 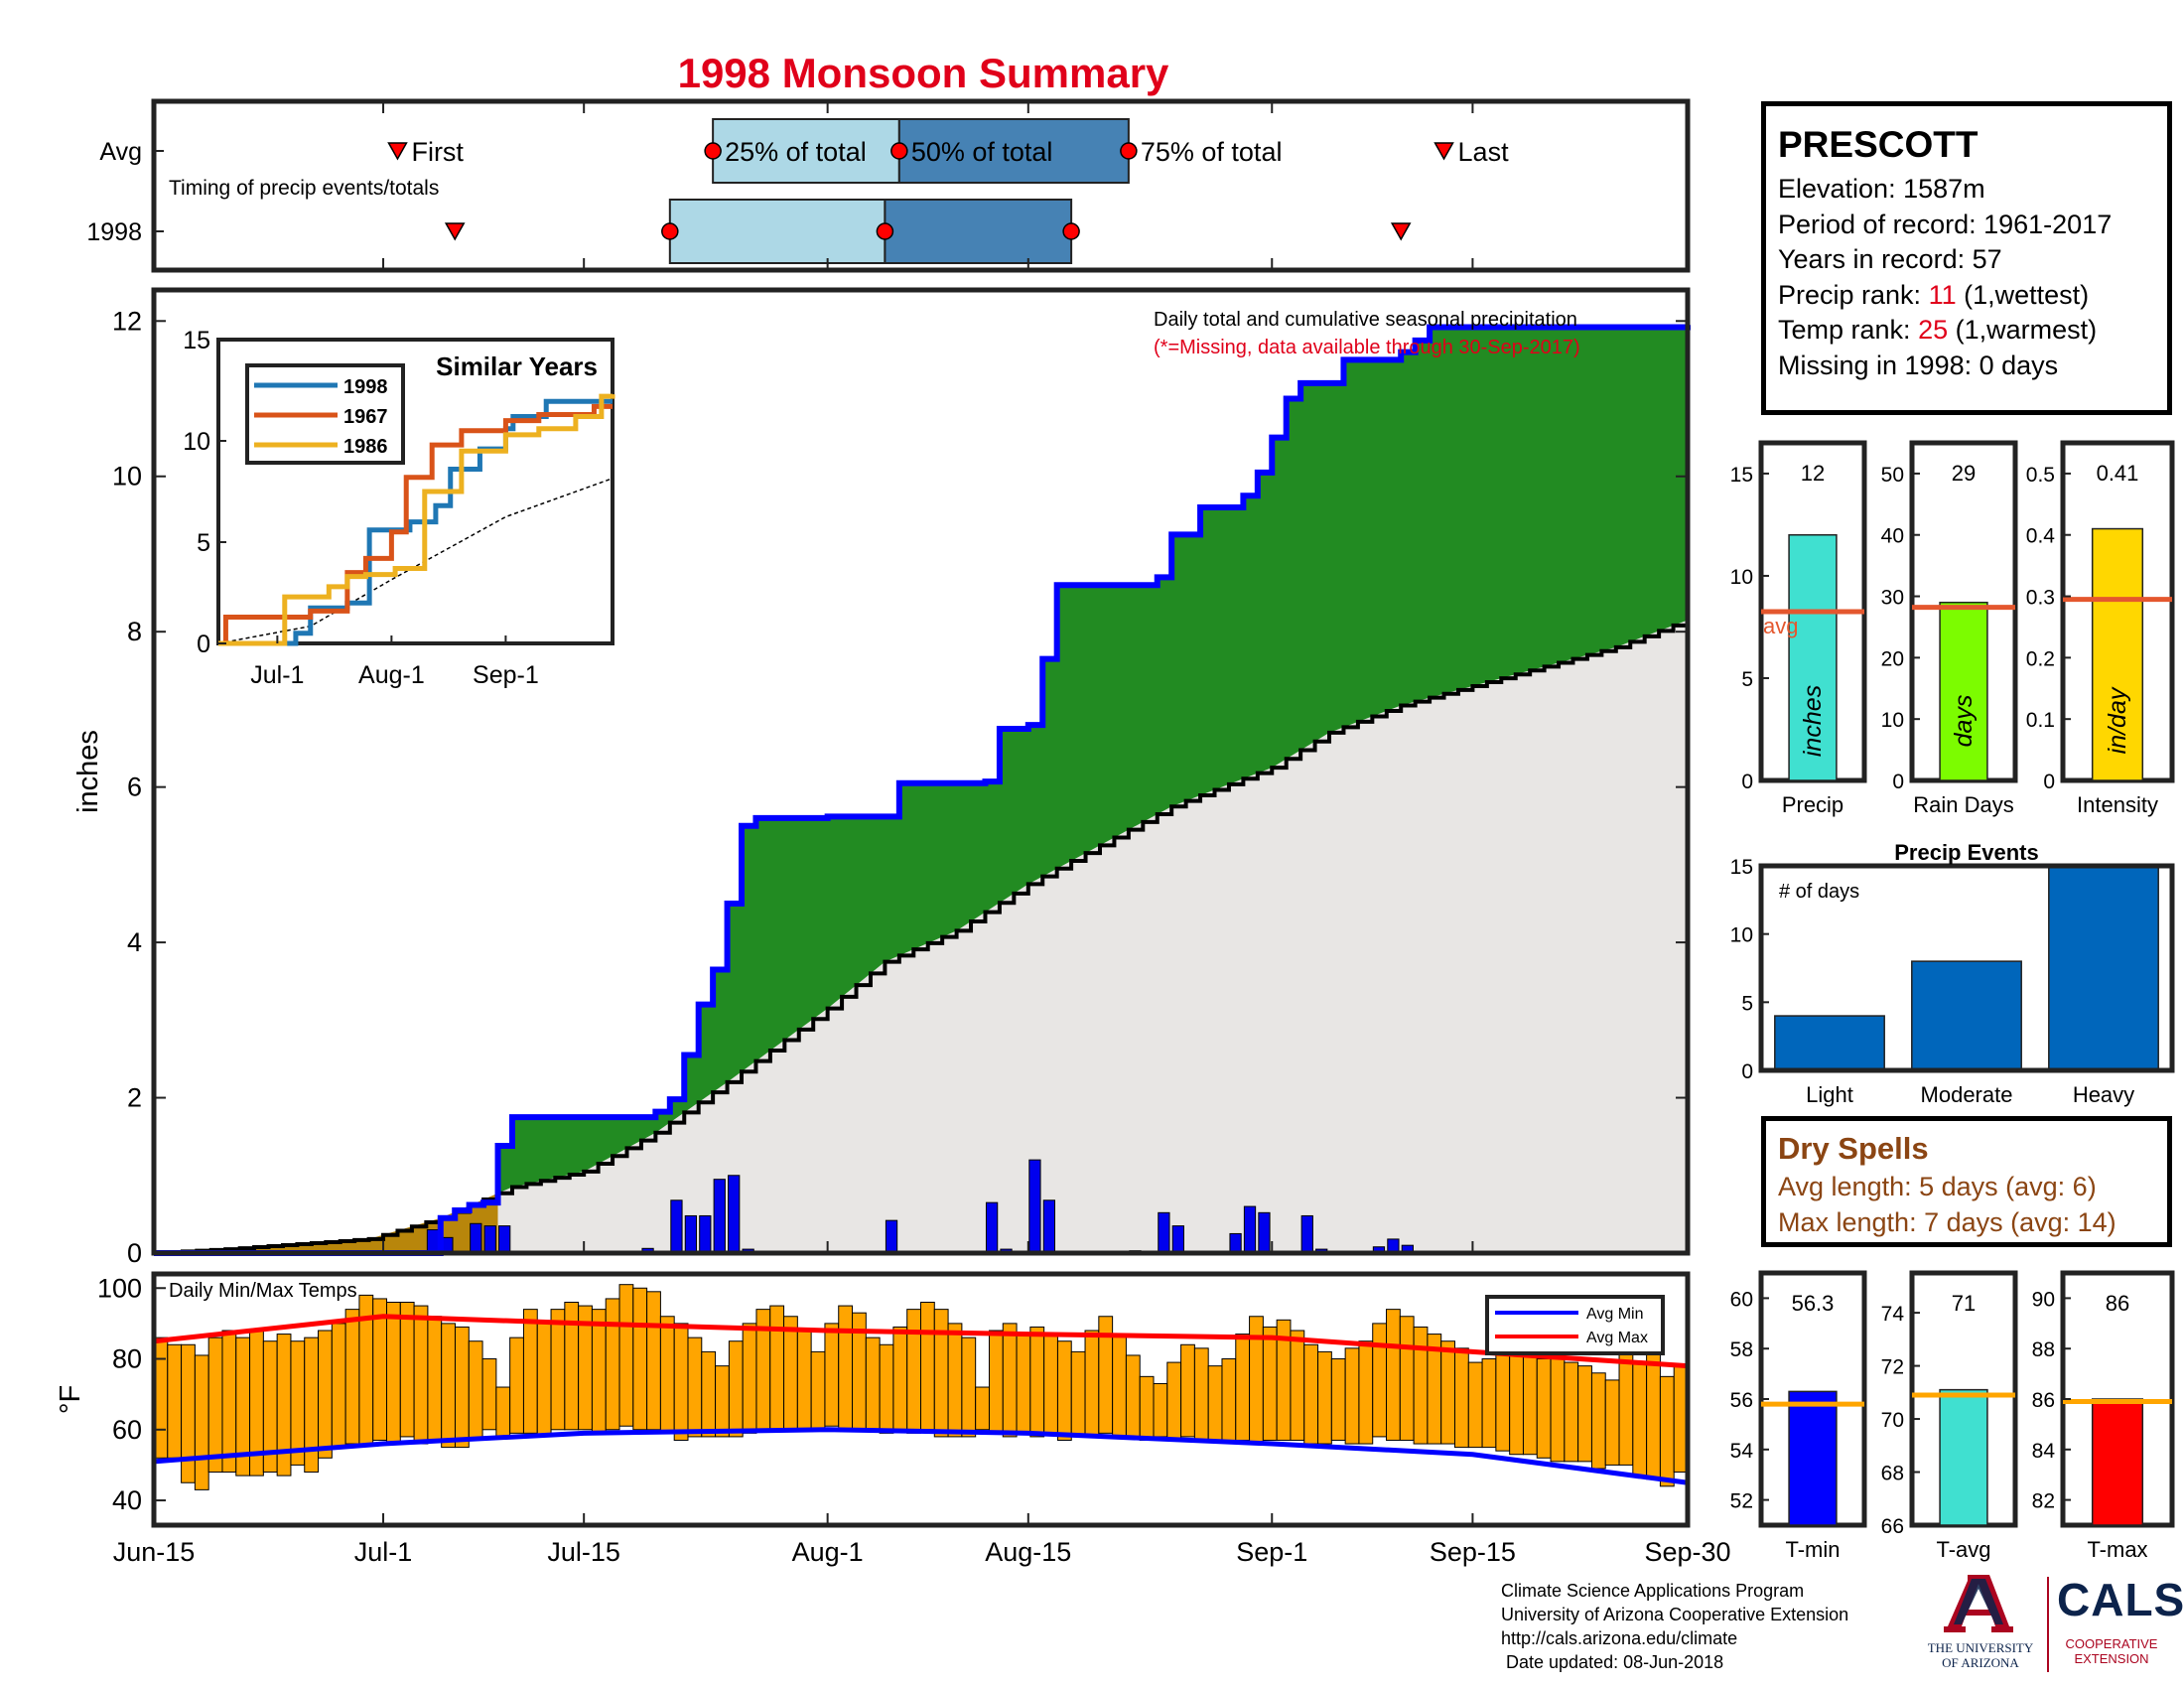 What do you see at coordinates (982, 152) in the screenshot?
I see `p50-label: 50% of total` at bounding box center [982, 152].